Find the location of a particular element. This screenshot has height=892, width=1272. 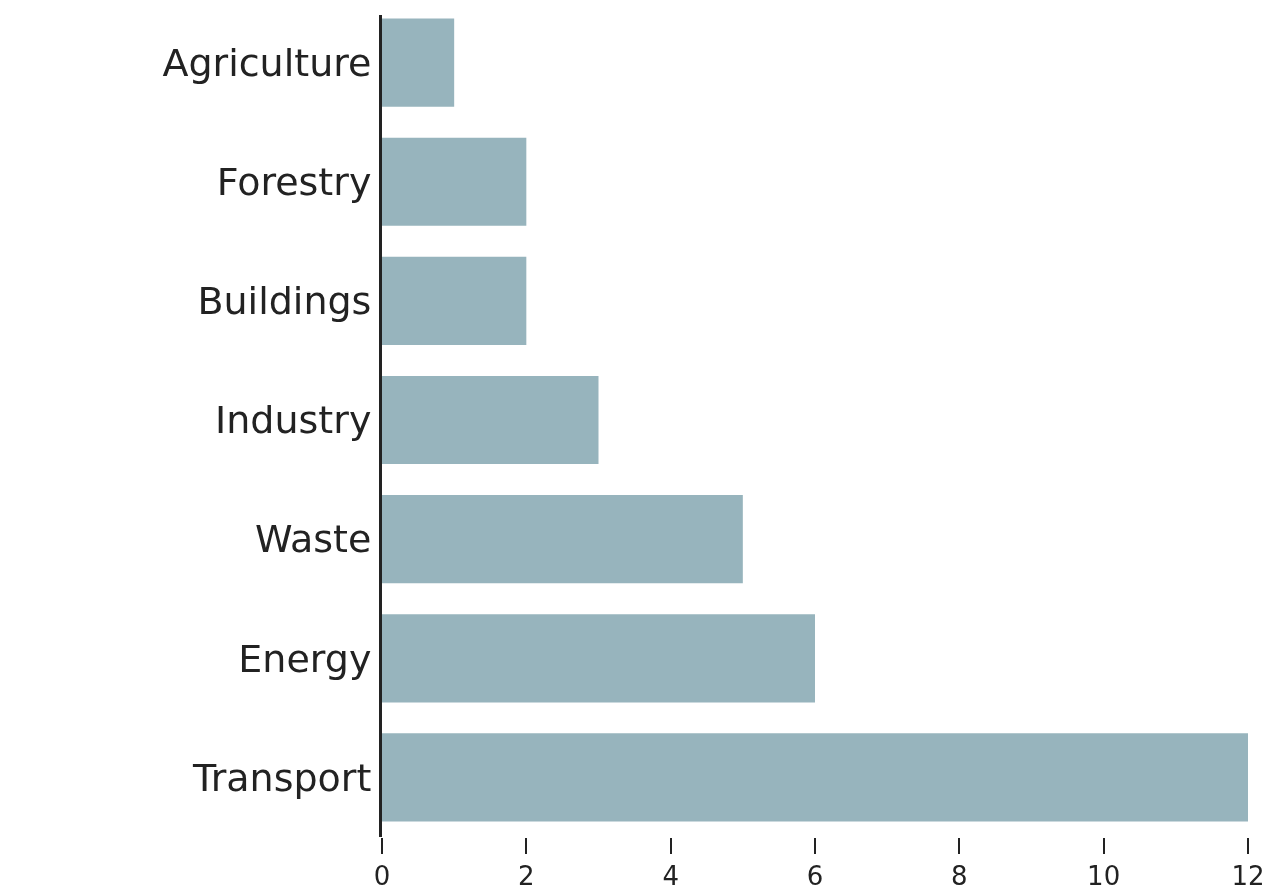

y-tick-label: Waste is located at coordinates (313, 539).